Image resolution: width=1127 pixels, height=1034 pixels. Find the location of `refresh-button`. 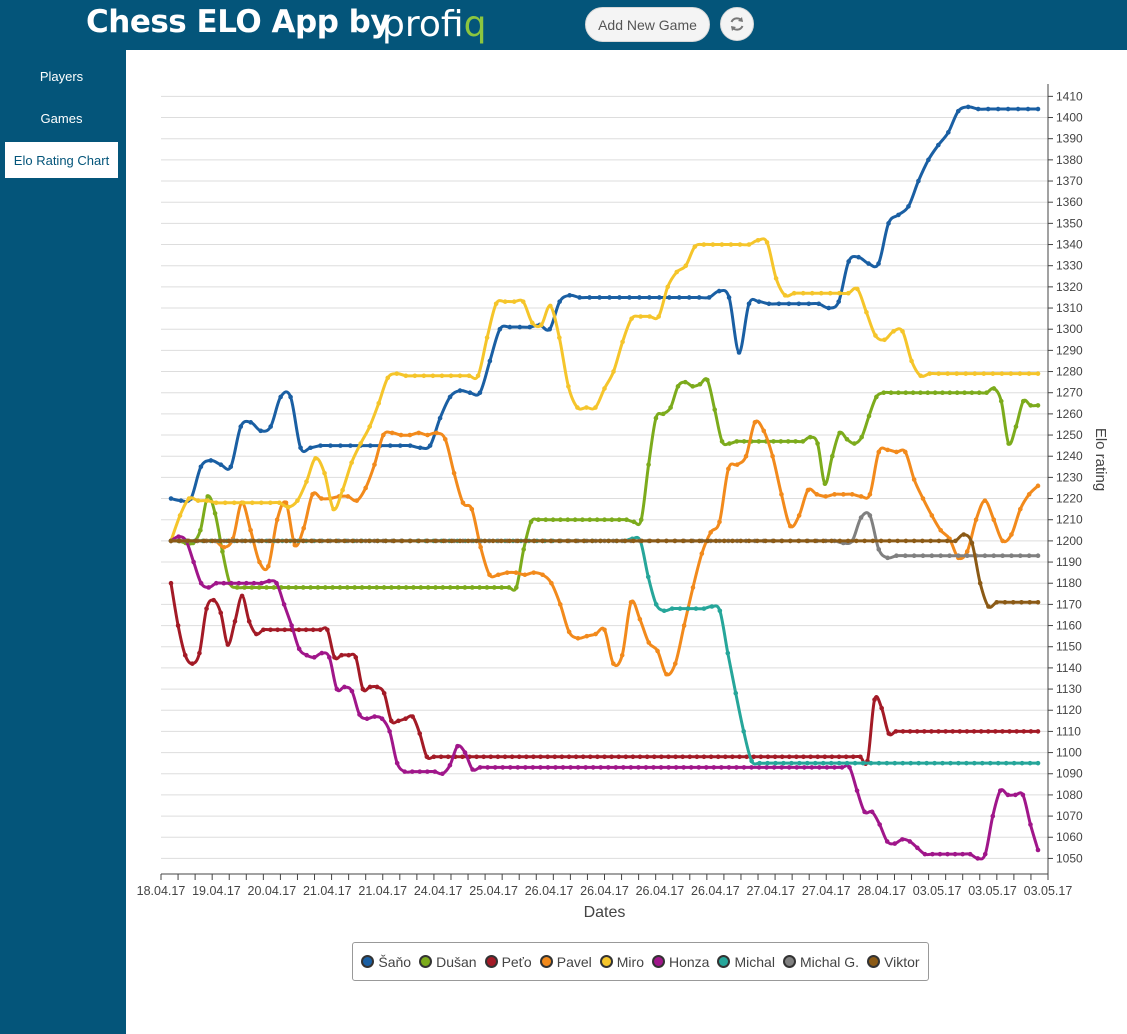

refresh-button is located at coordinates (737, 24).